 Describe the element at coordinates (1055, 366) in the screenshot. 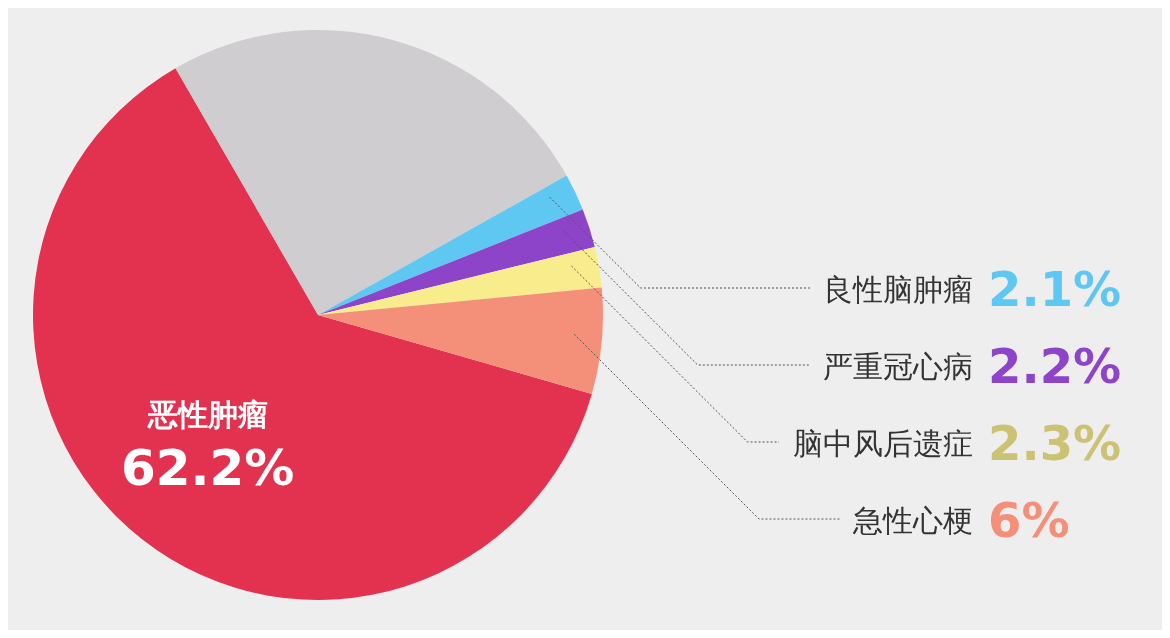

I see `data-label: 2.2%` at that location.